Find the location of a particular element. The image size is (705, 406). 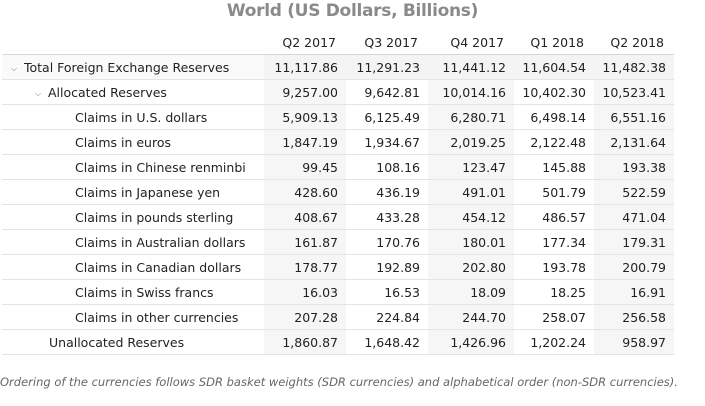

cell: 161.87 is located at coordinates (305, 242).